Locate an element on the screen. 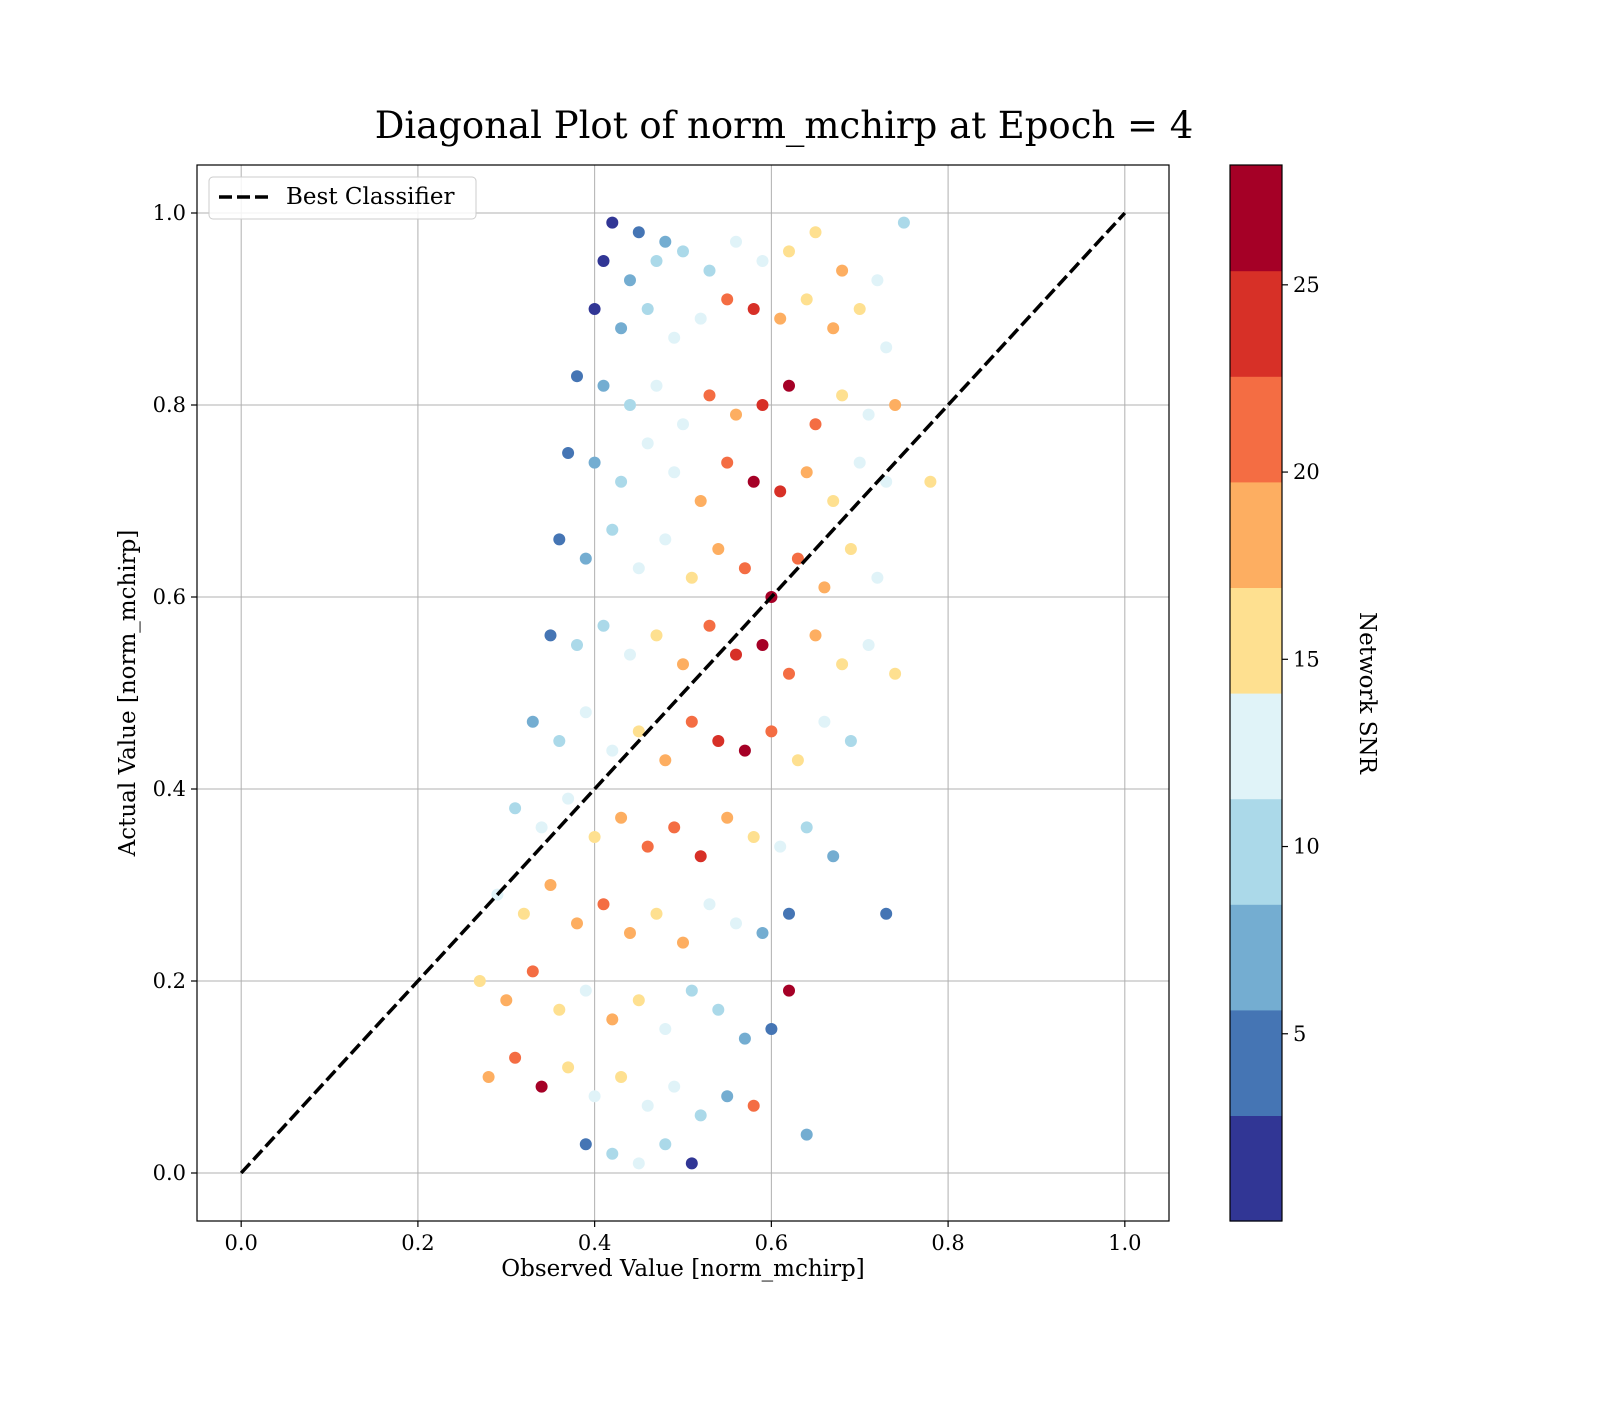  colorbar-tick-label-3: 20 is located at coordinates (1306, 472).